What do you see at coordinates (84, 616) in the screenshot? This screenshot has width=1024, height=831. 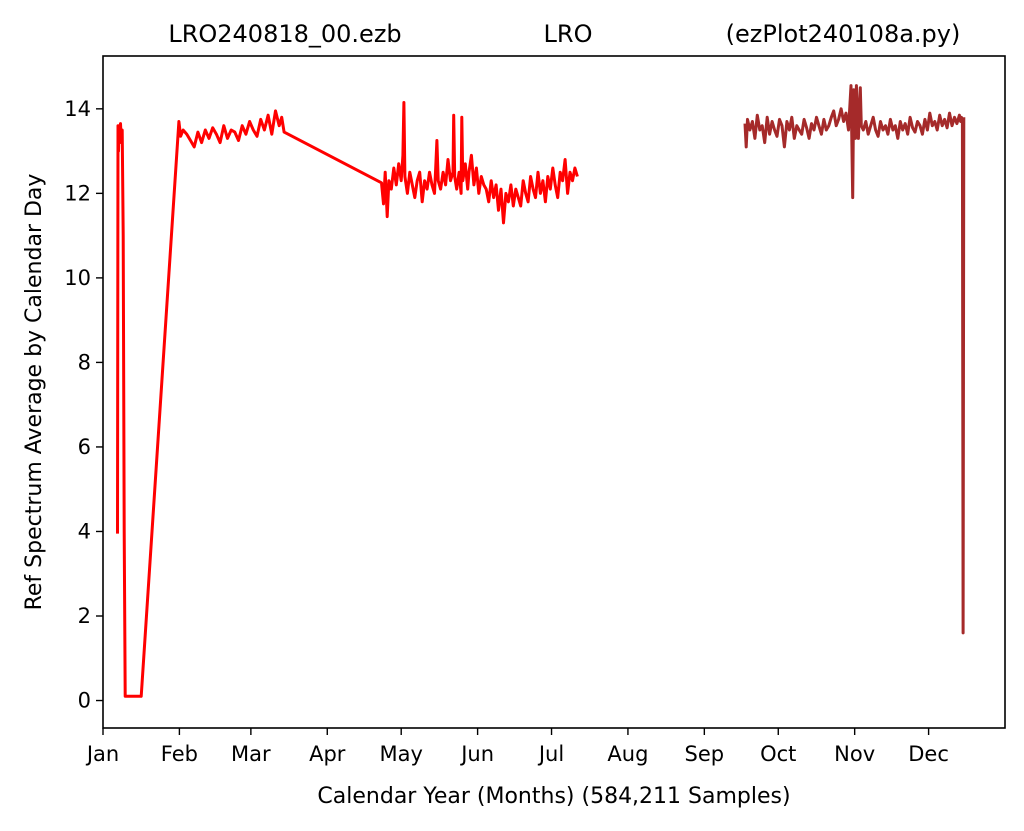 I see `y-tick-label: 2` at bounding box center [84, 616].